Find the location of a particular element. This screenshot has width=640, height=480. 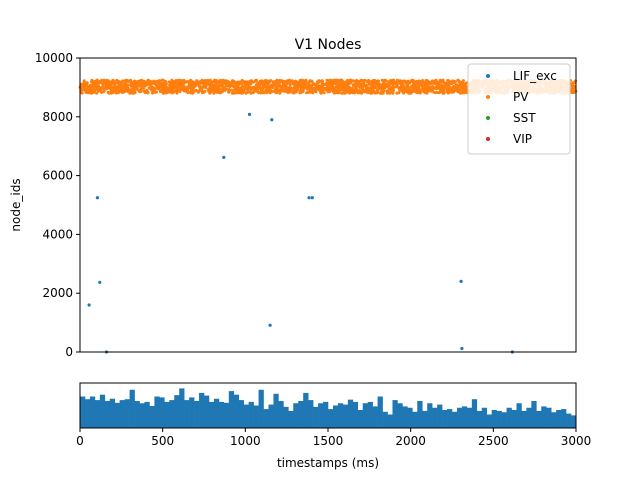

y-tick-label: 8000 is located at coordinates (57, 117).